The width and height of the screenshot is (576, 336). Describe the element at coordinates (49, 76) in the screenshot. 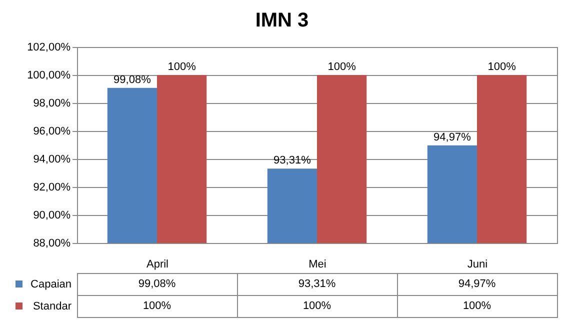

I see `y-tick-label: 100,00%` at that location.